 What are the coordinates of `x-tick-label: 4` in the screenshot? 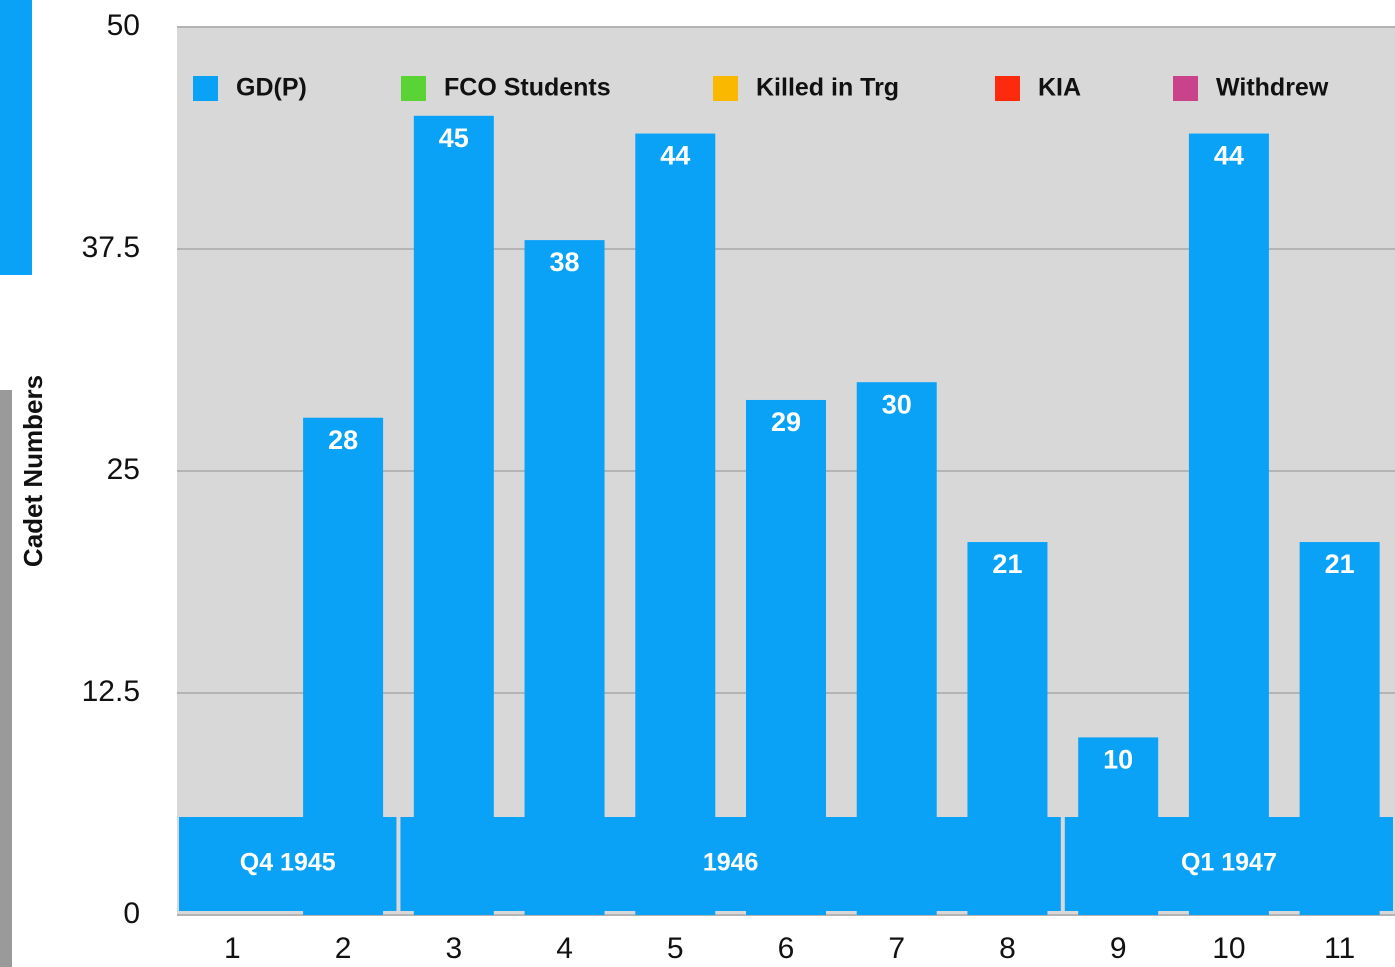 It's located at (564, 948).